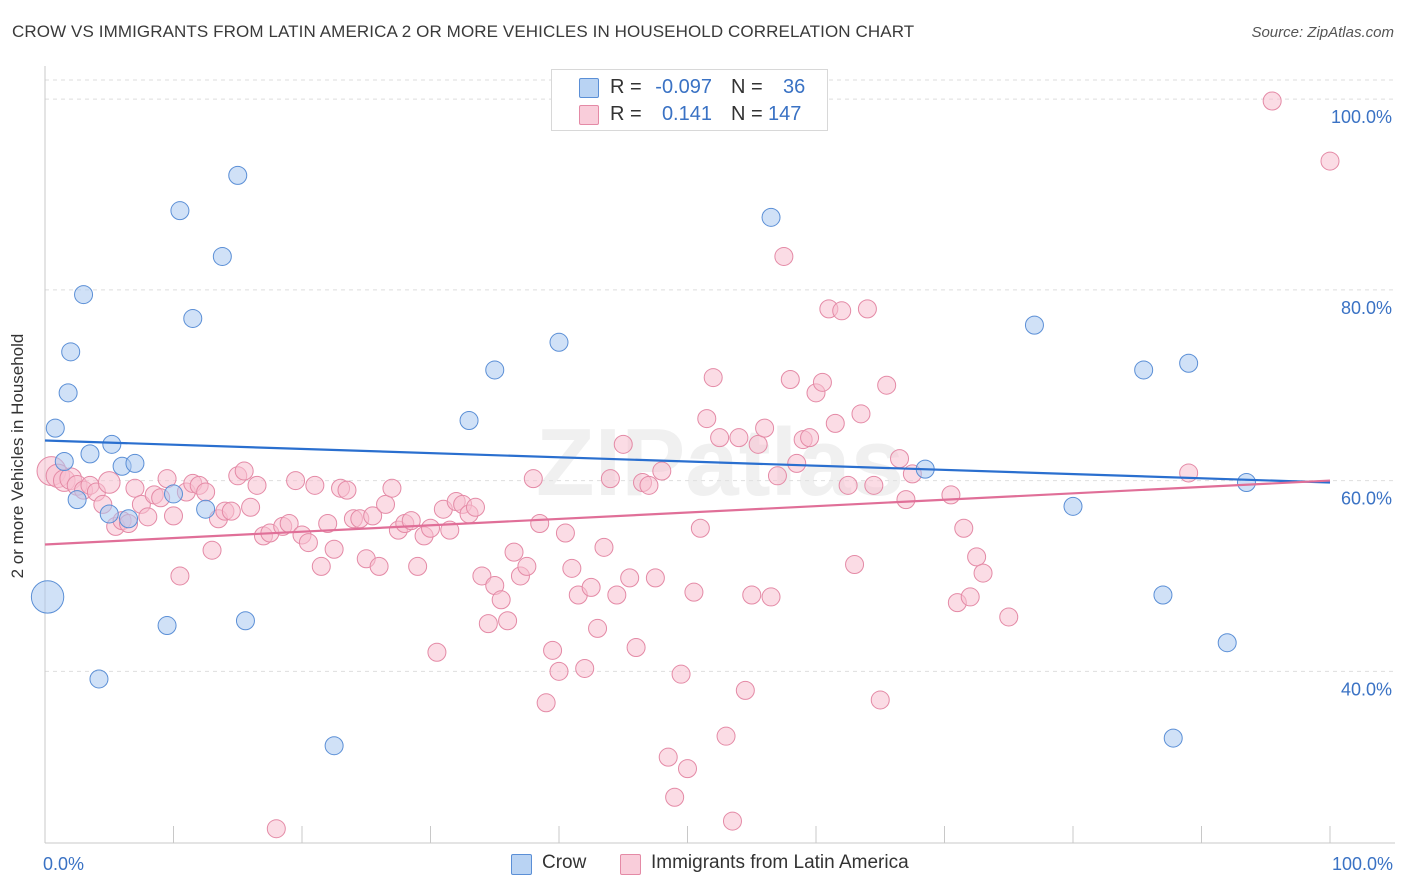 This screenshot has width=1406, height=892. Describe the element at coordinates (687, 461) in the screenshot. I see `crow-trend-line` at that location.